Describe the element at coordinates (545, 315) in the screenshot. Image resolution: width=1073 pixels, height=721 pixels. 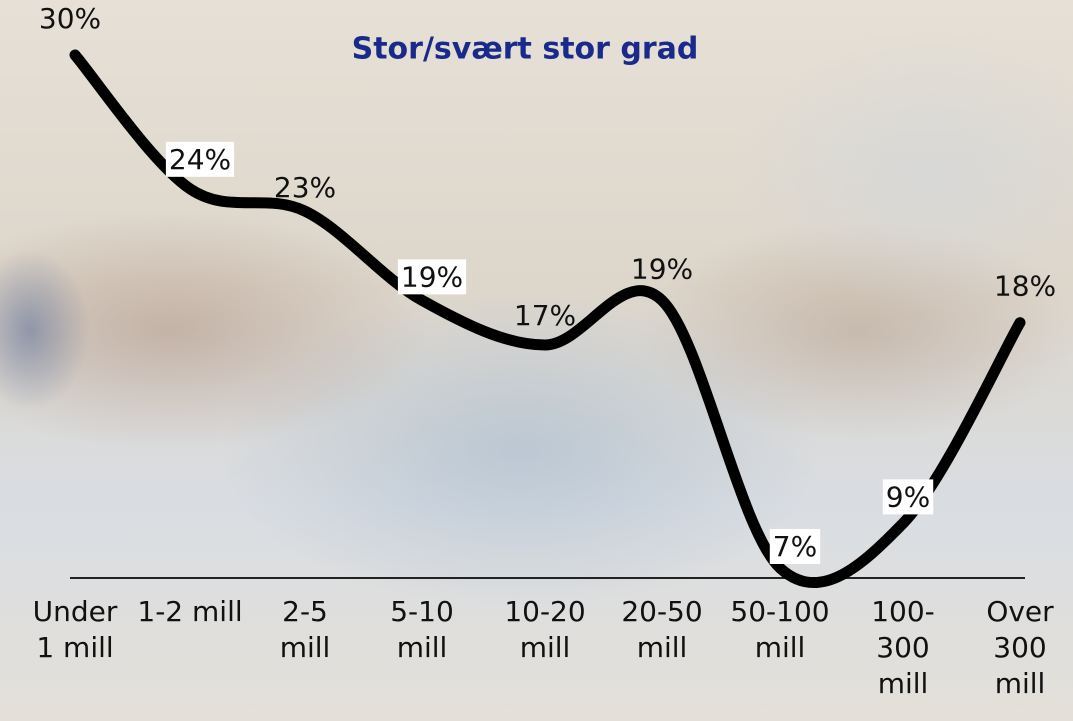
I see `value-label: 17%` at that location.